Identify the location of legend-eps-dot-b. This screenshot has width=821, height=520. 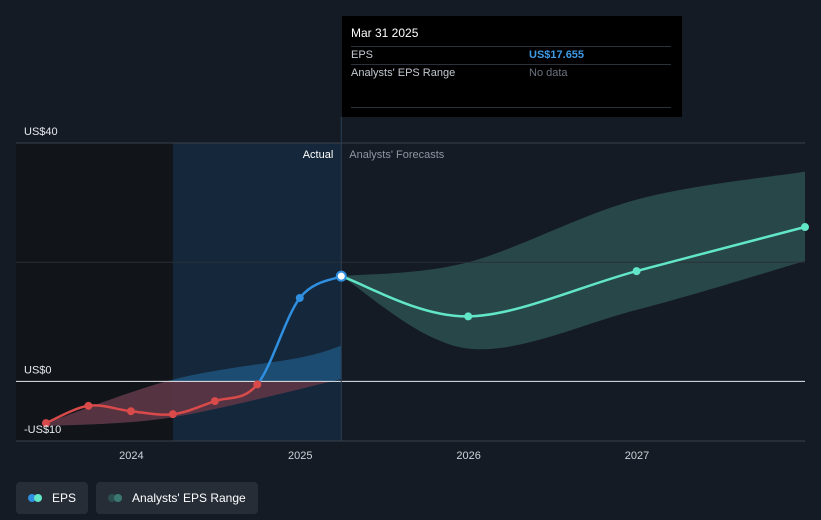
(38, 498).